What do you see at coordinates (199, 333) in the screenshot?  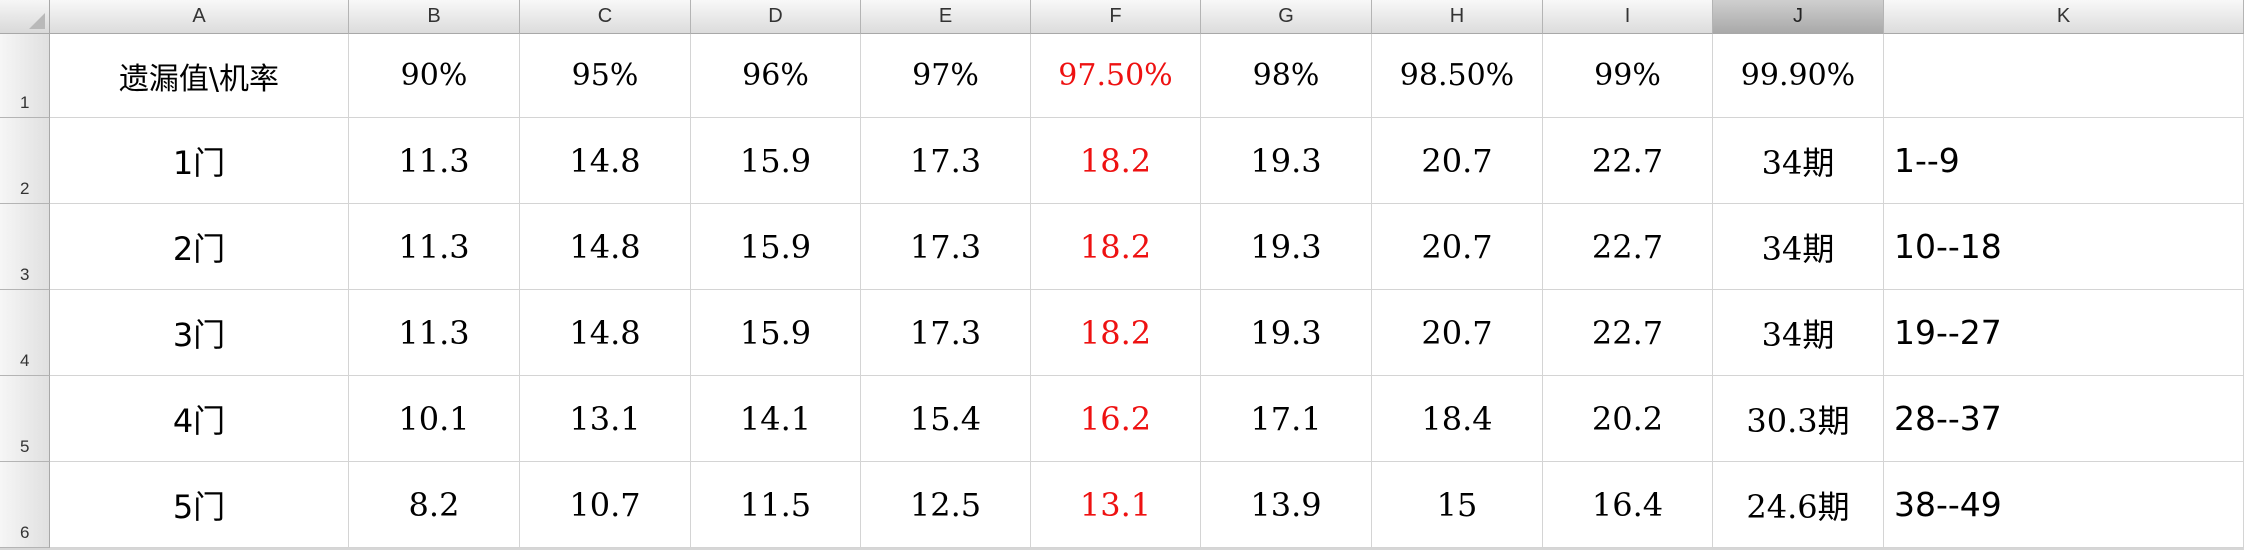 I see `cell-a4: 3门` at bounding box center [199, 333].